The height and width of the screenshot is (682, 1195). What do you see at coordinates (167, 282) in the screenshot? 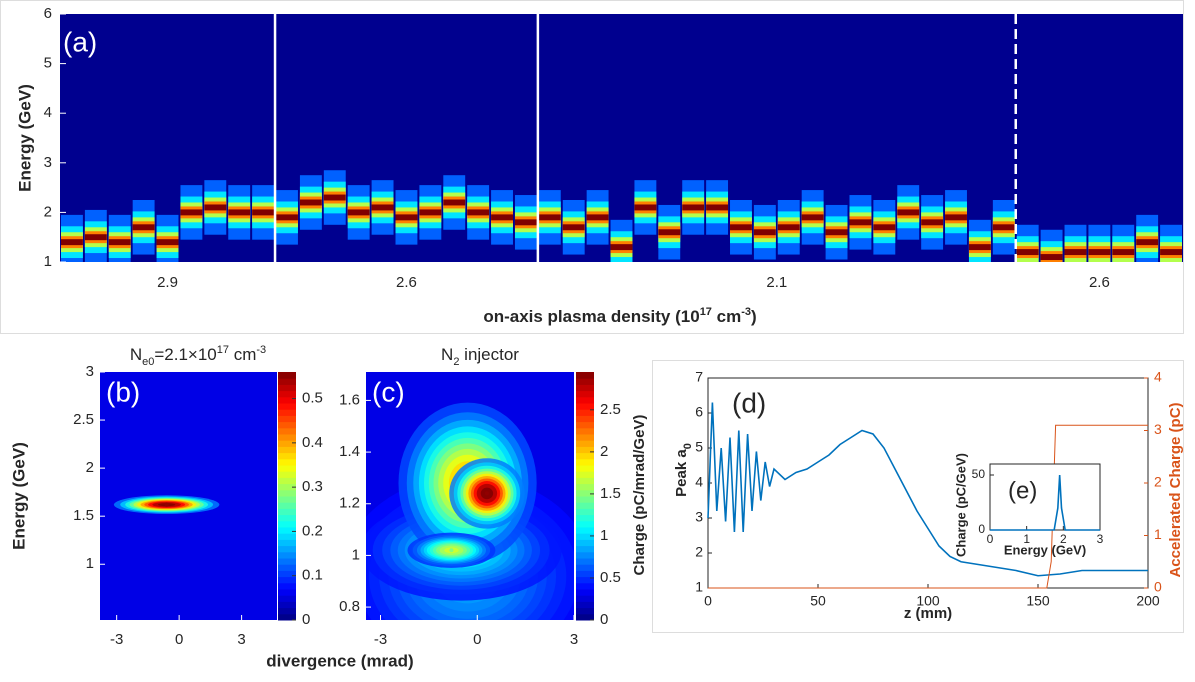
I see `group-label: 2.9` at bounding box center [167, 282].